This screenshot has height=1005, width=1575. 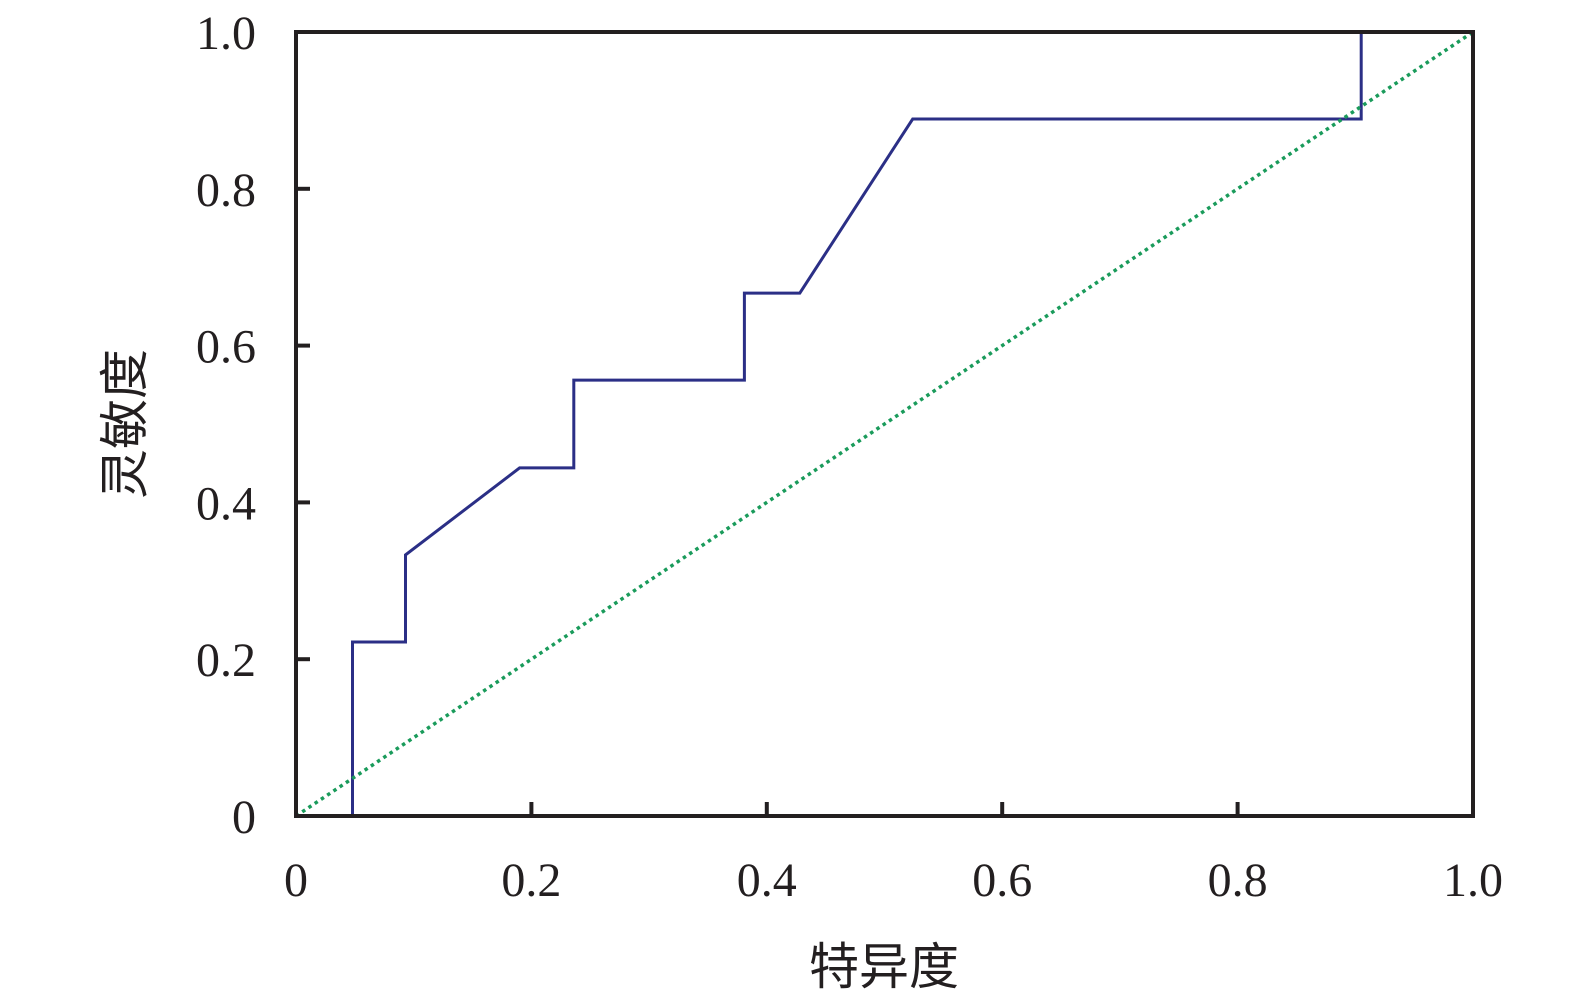 I want to click on y-tick-label: 0.4, so click(x=226, y=503).